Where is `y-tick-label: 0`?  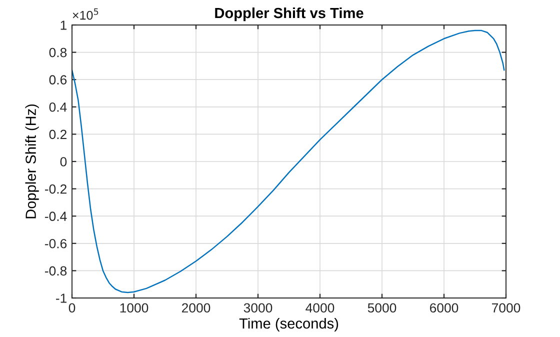 y-tick-label: 0 is located at coordinates (63, 161).